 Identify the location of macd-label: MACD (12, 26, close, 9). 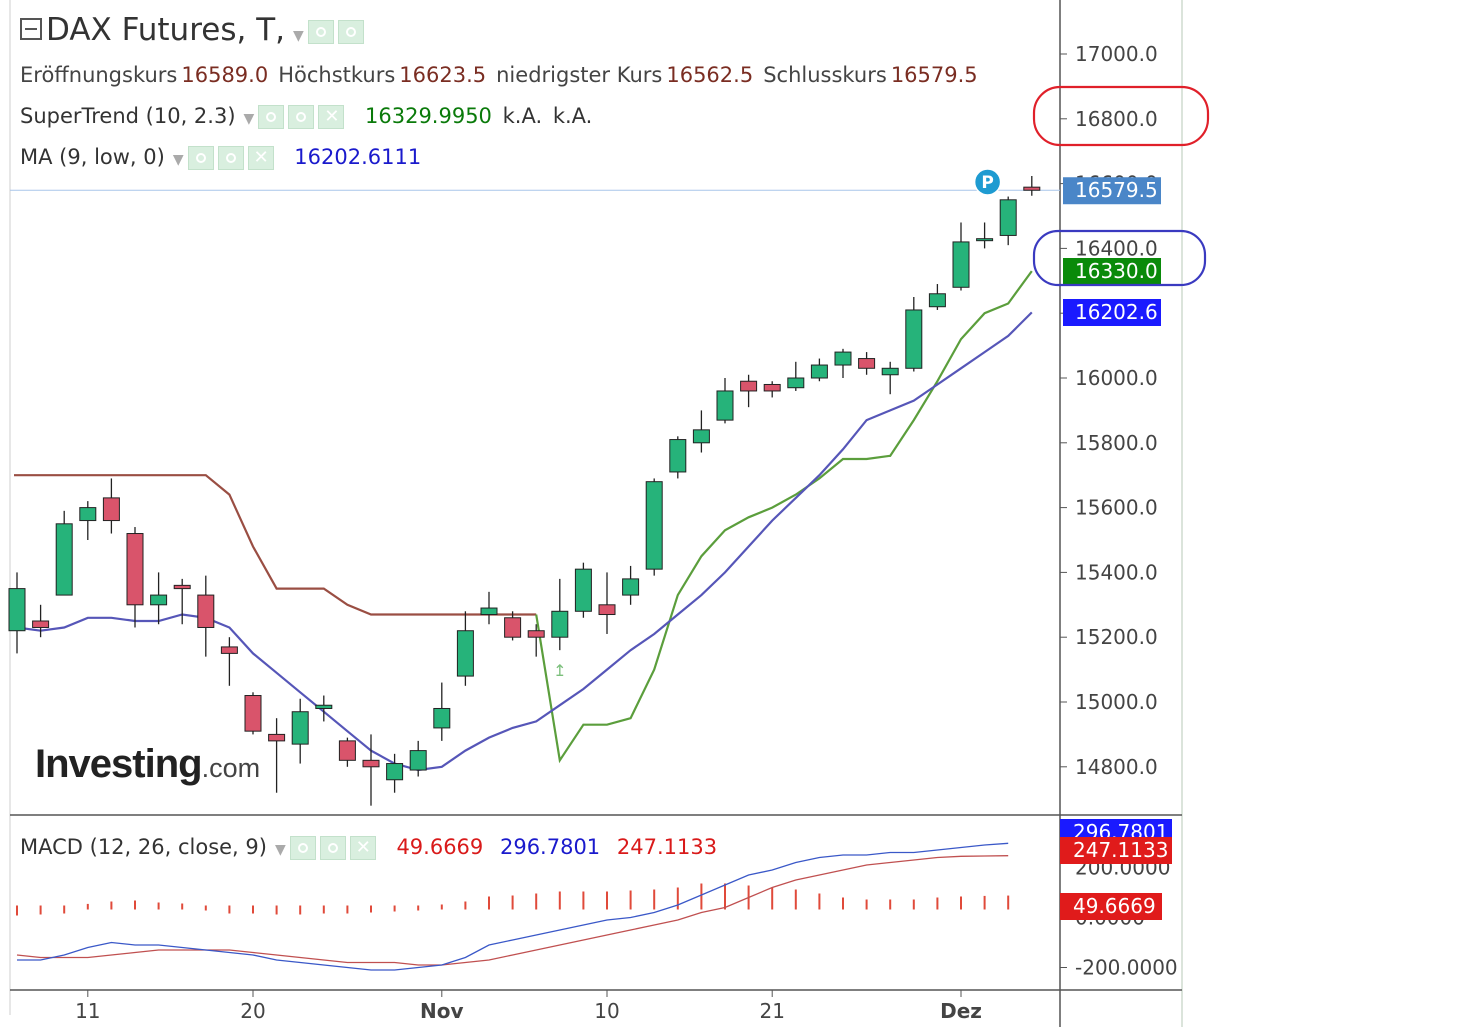
(143, 847).